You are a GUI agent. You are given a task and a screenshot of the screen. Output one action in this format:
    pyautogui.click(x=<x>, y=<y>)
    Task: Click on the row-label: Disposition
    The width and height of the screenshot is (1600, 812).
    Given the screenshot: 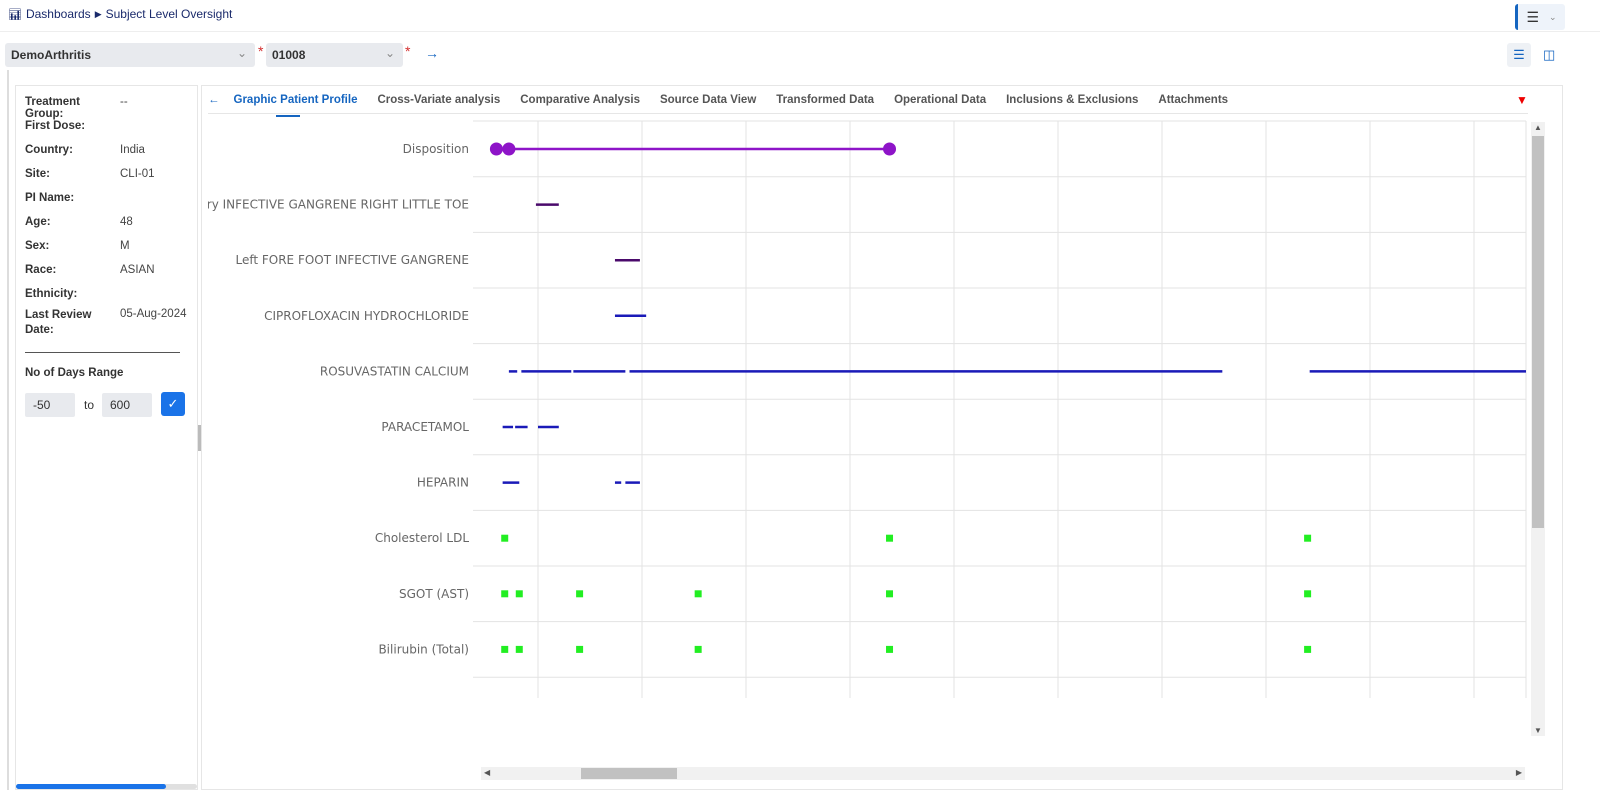 What is the action you would take?
    pyautogui.click(x=436, y=149)
    